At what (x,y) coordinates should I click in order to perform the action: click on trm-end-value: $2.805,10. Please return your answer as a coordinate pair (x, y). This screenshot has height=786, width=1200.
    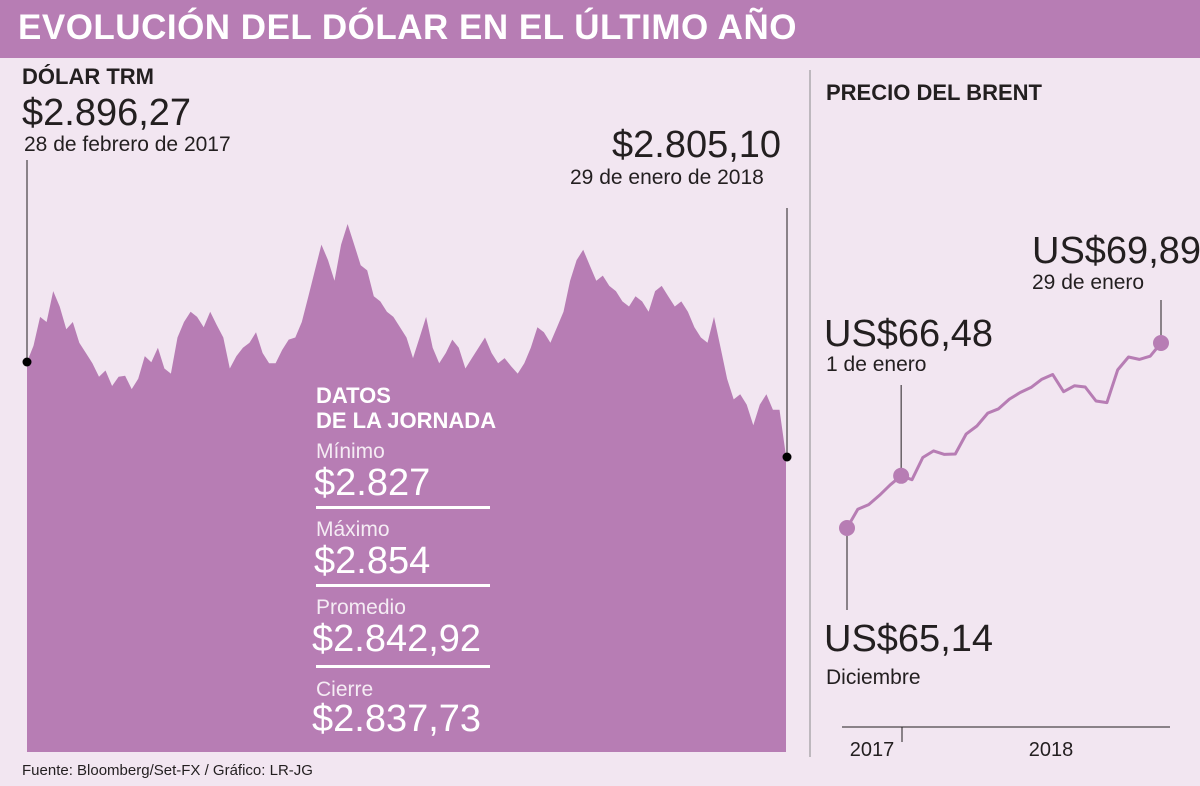
    Looking at the image, I should click on (697, 145).